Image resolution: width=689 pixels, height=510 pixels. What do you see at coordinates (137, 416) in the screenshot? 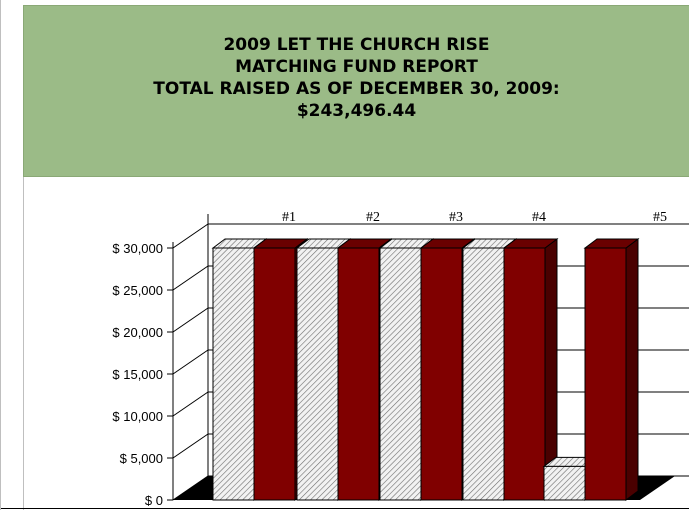
I see `ytick-label: $ 10,000` at bounding box center [137, 416].